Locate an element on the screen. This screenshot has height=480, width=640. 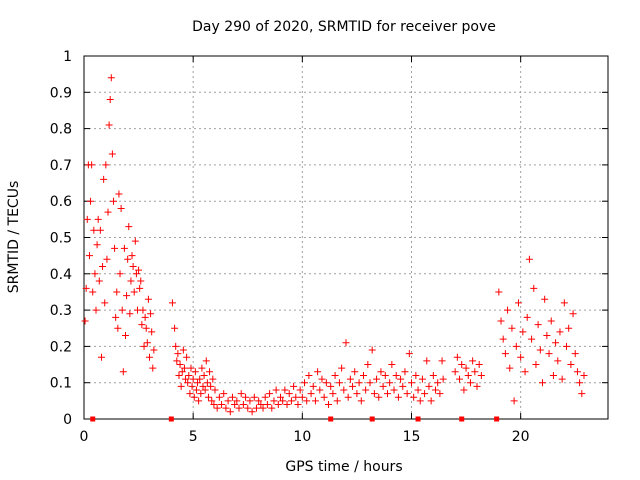
x-tick-label: 15 is located at coordinates (412, 437).